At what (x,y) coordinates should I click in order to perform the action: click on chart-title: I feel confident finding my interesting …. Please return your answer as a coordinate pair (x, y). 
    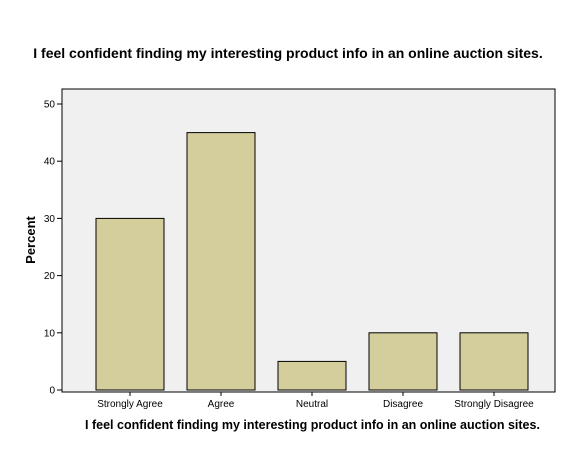
    Looking at the image, I should click on (288, 53).